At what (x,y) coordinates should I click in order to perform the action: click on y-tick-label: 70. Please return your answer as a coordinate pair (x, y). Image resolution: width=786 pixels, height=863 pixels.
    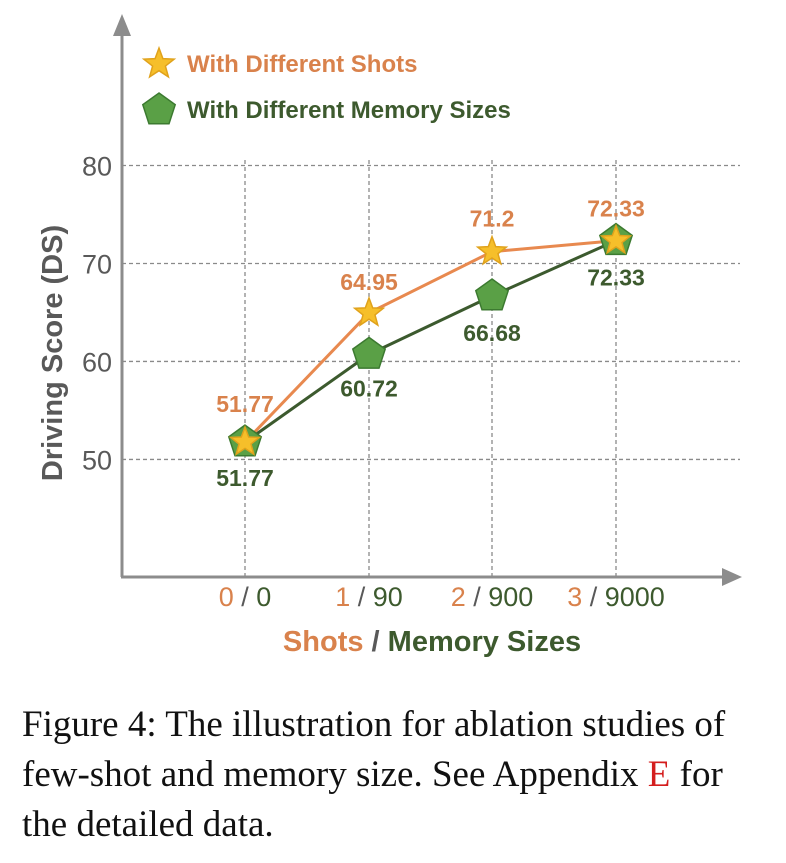
    Looking at the image, I should click on (97, 264).